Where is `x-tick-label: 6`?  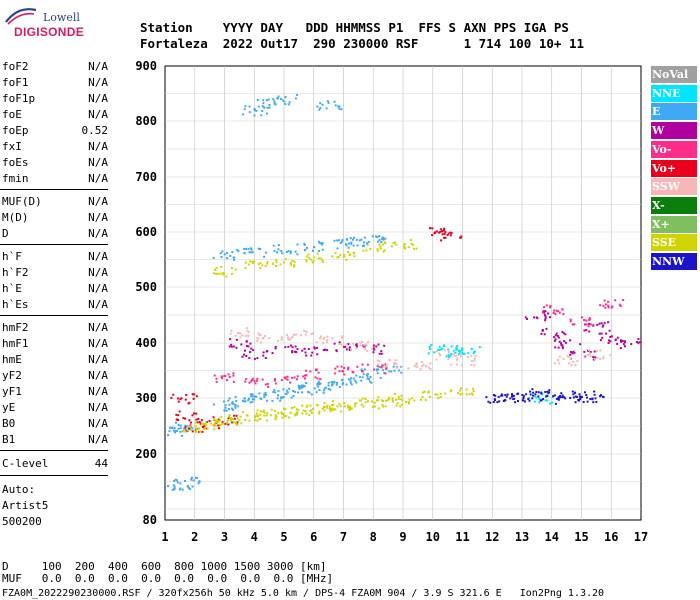
x-tick-label: 6 is located at coordinates (313, 537).